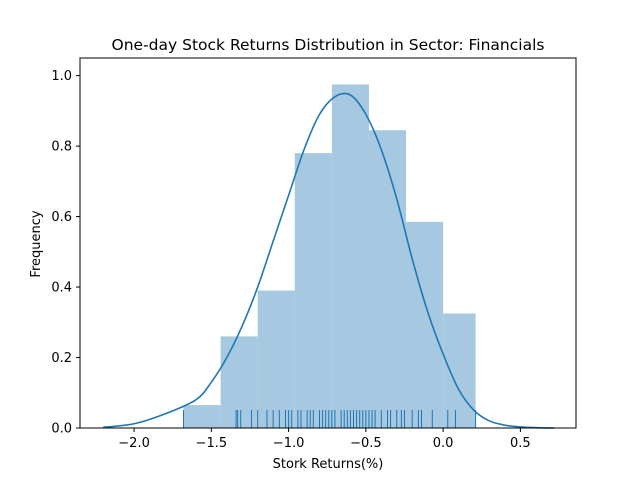  Describe the element at coordinates (289, 443) in the screenshot. I see `x-tick-label: −1.0` at that location.